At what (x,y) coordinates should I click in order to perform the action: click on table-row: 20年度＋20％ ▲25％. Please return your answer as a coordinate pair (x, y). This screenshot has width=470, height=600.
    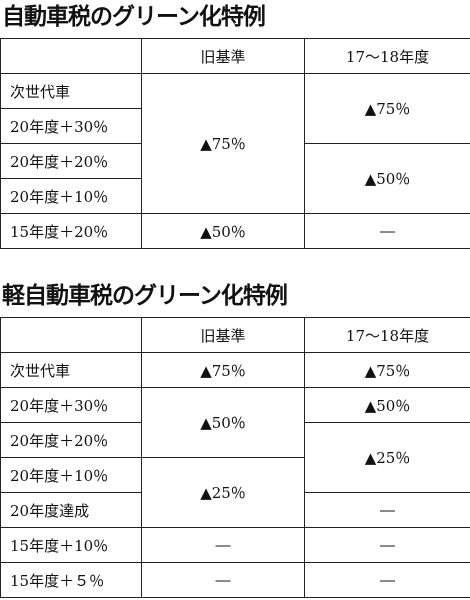
    Looking at the image, I should click on (235, 457).